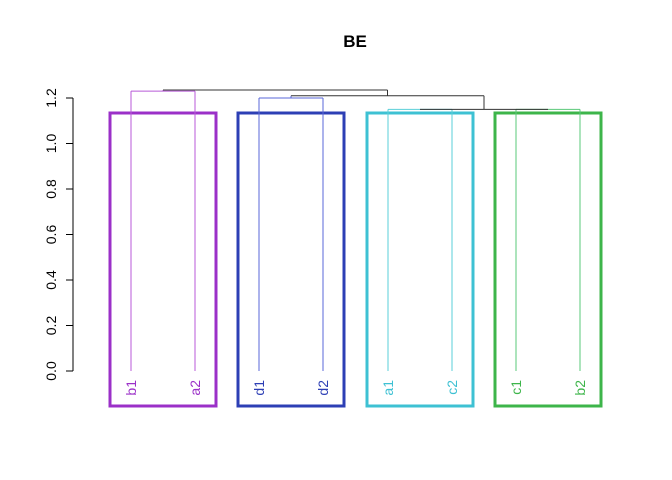 The image size is (672, 480). What do you see at coordinates (51, 326) in the screenshot?
I see `y-tick-label: 0.2` at bounding box center [51, 326].